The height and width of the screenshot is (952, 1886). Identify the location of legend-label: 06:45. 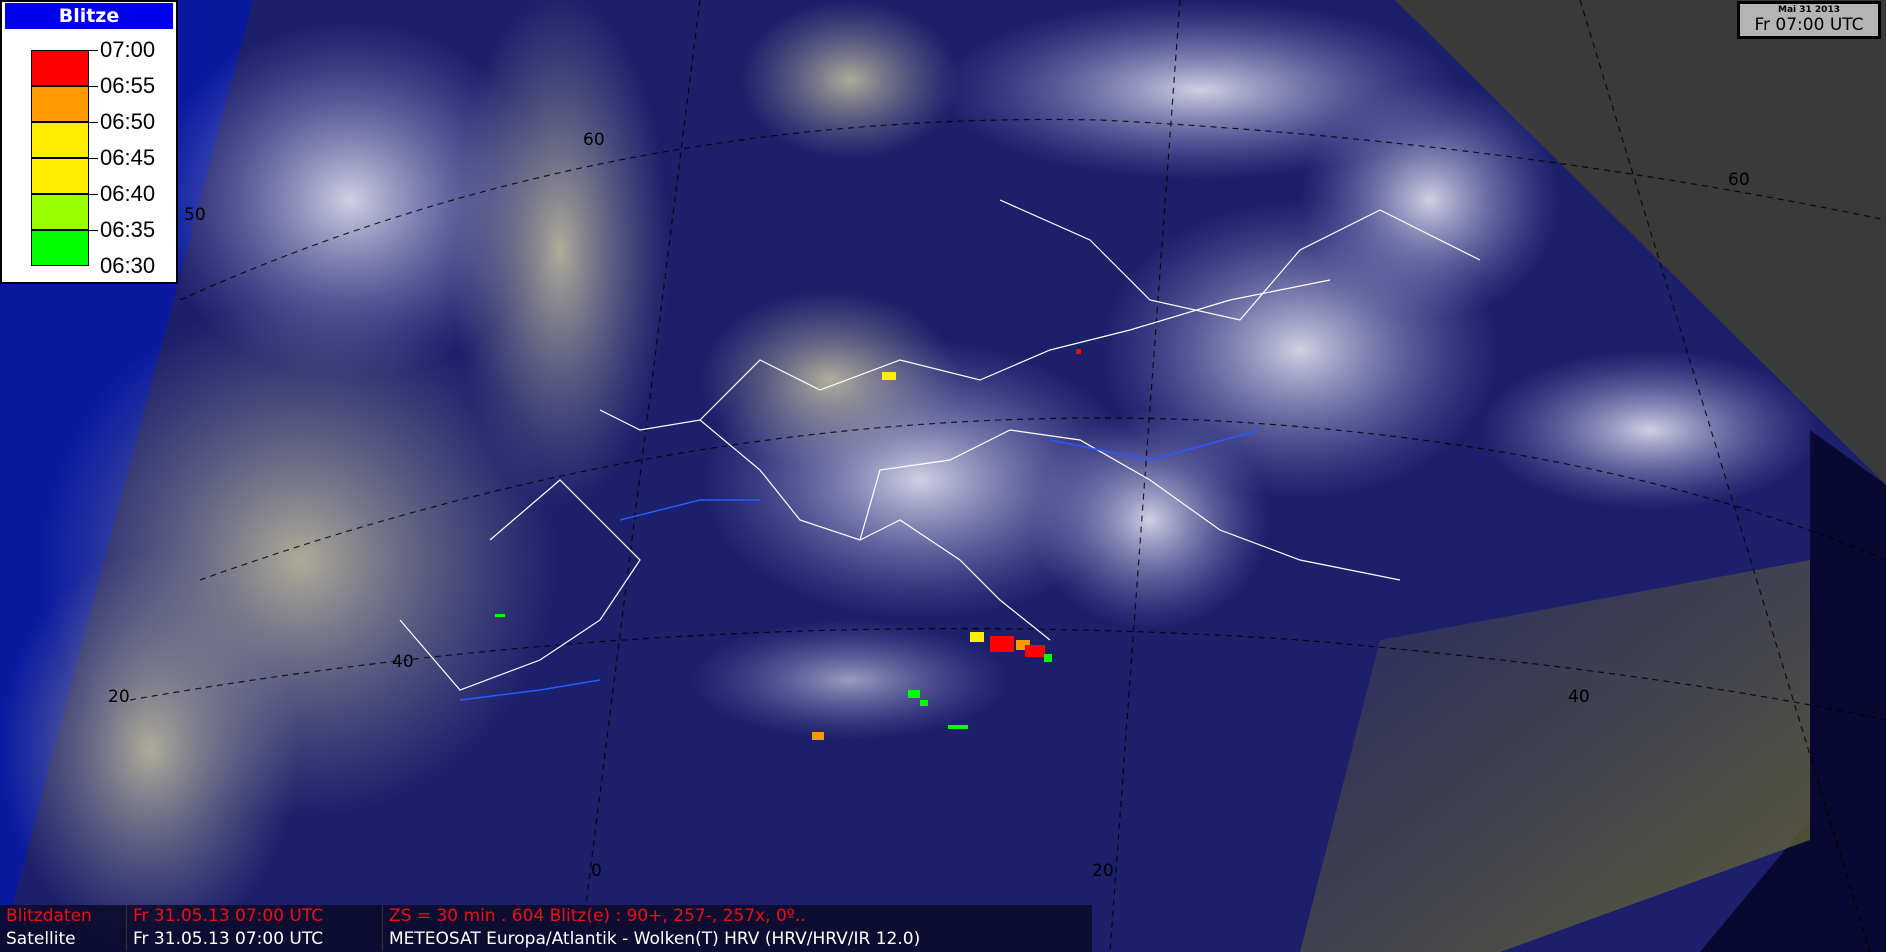
(128, 157).